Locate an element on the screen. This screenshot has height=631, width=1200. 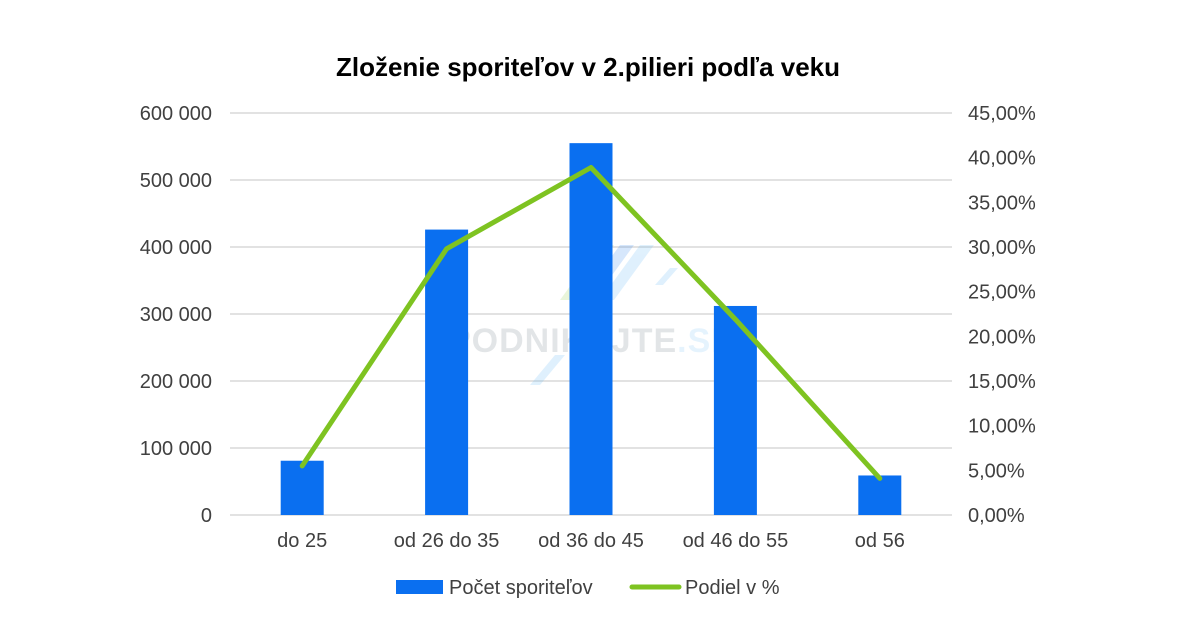
left-axis-tick-label: 400 000 is located at coordinates (176, 248).